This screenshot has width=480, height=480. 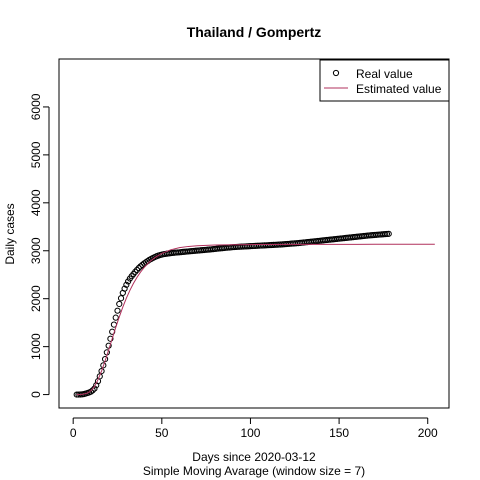 I want to click on y-tick-label: 6000, so click(x=36, y=106).